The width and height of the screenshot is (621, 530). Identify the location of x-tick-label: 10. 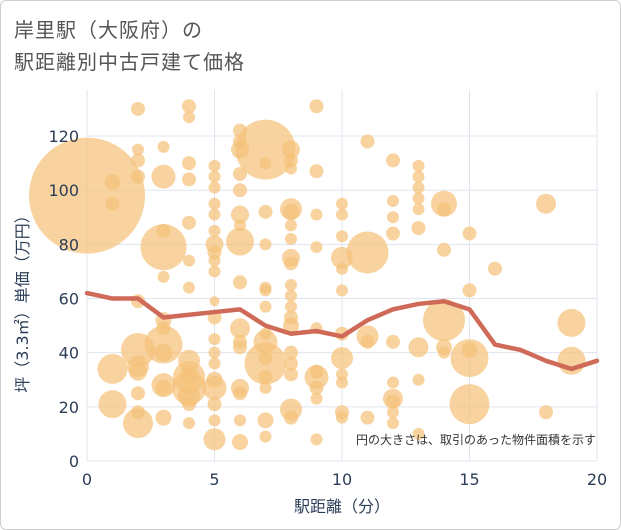
(342, 479).